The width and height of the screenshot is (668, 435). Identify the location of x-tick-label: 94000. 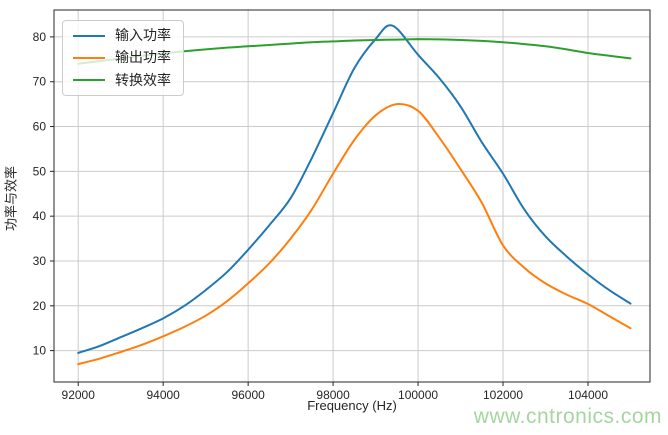
(163, 395).